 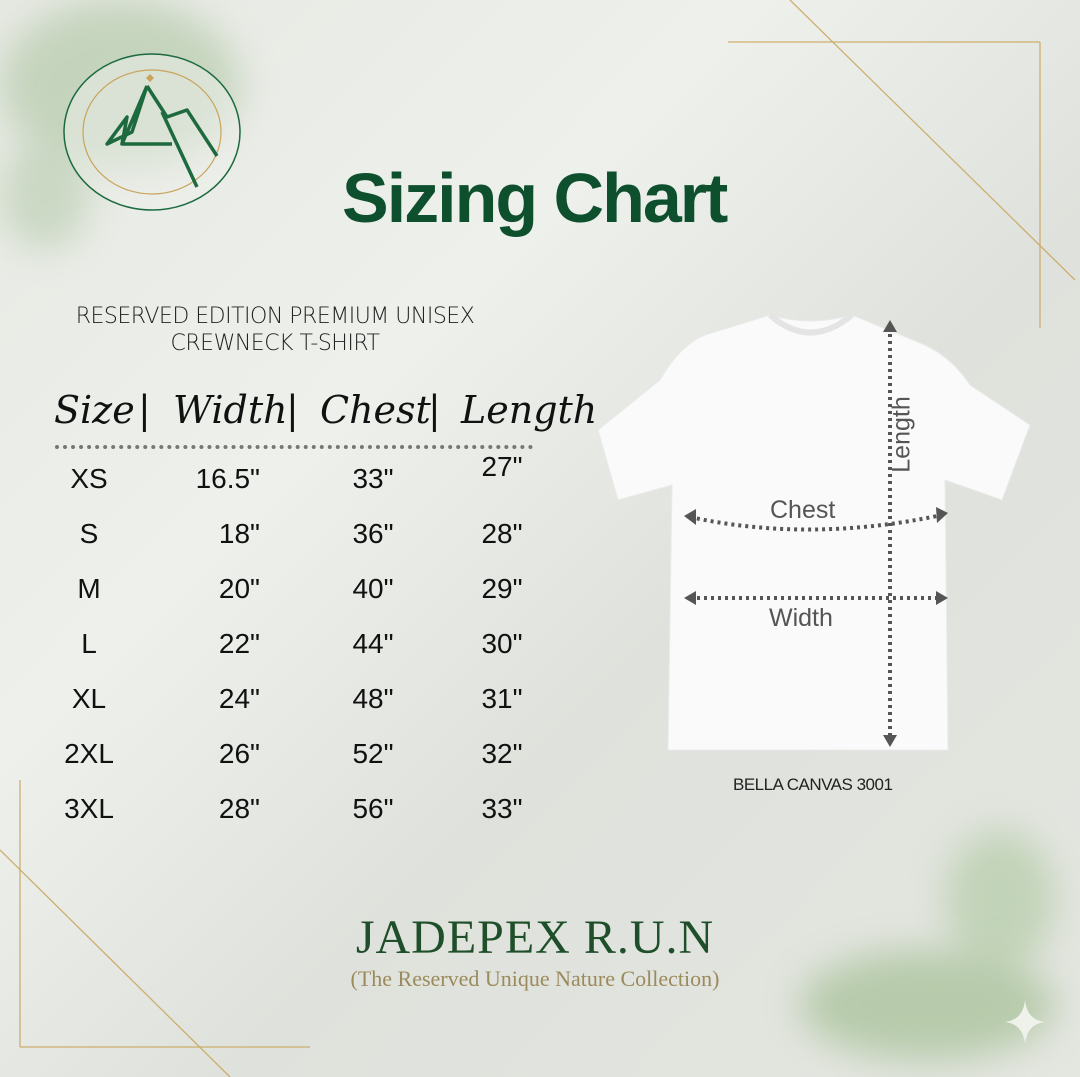 I want to click on cell-chest: 56", so click(x=373, y=808).